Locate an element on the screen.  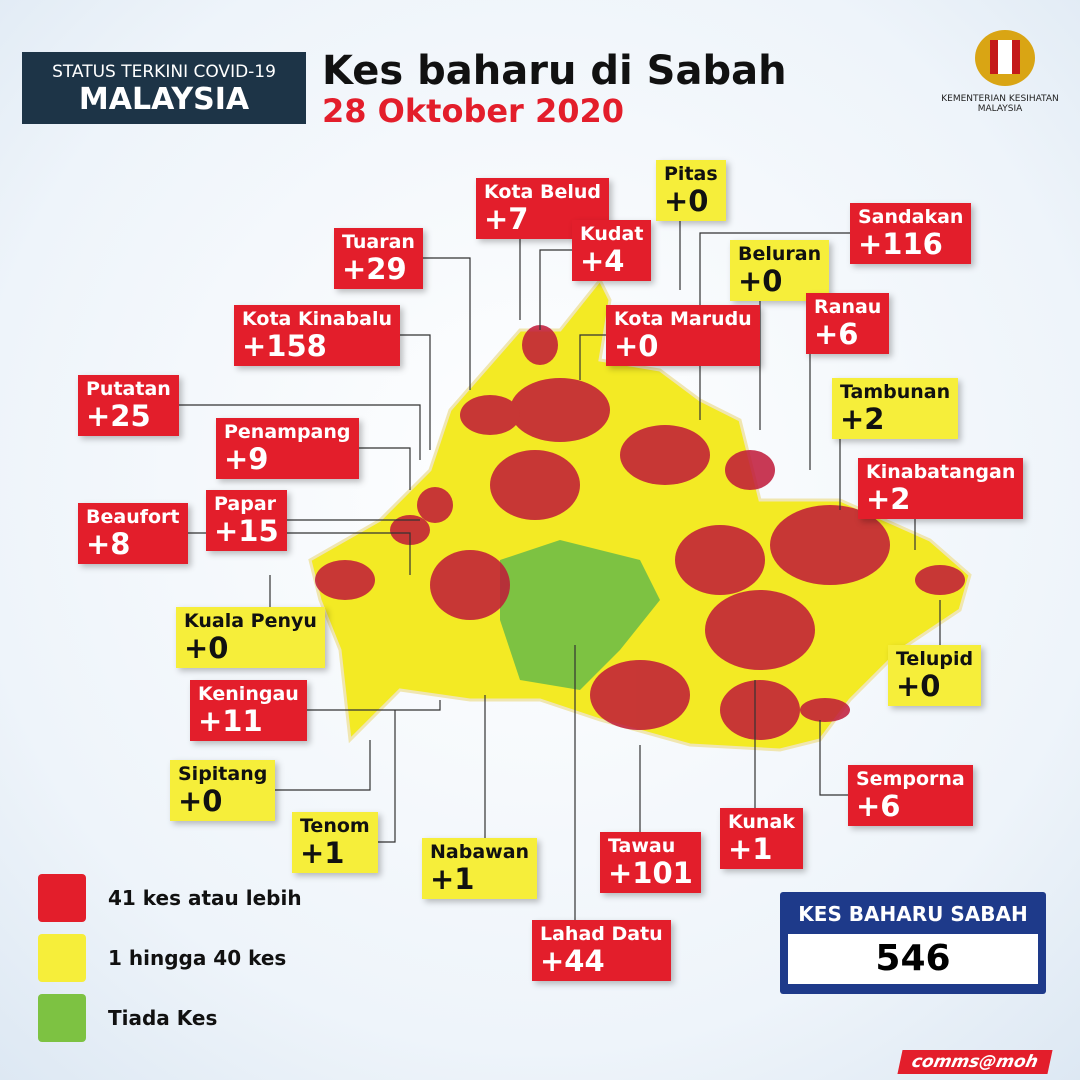
district-label: Nabawan +1 is located at coordinates (480, 868).